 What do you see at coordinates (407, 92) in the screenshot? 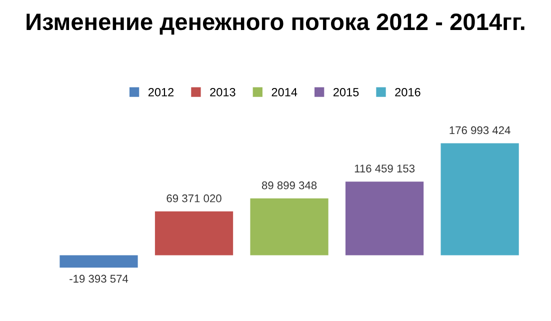
I see `legend-label: 2016` at bounding box center [407, 92].